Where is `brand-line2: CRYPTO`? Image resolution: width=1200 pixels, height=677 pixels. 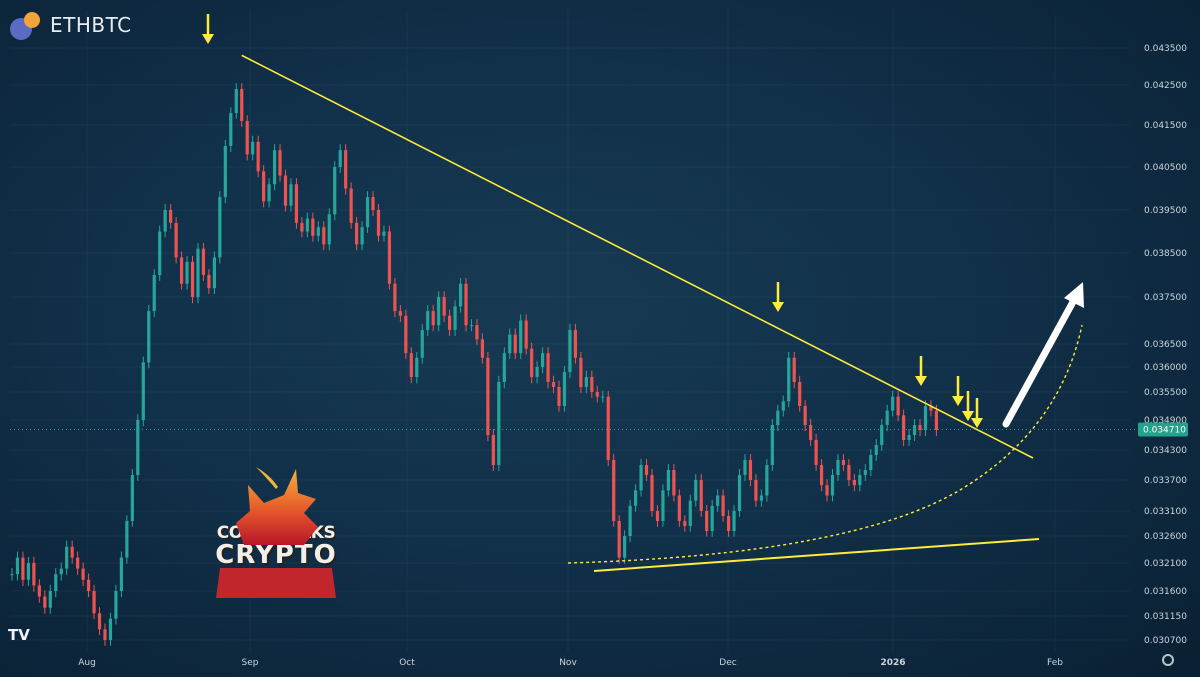
brand-line2: CRYPTO is located at coordinates (276, 555).